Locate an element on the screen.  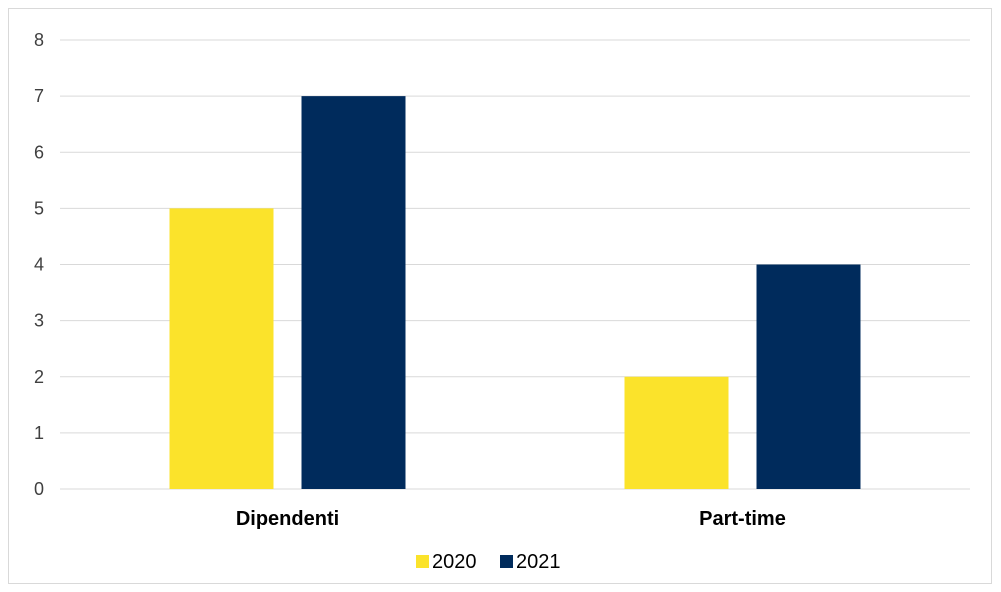
y-tick-label: 6 is located at coordinates (39, 152).